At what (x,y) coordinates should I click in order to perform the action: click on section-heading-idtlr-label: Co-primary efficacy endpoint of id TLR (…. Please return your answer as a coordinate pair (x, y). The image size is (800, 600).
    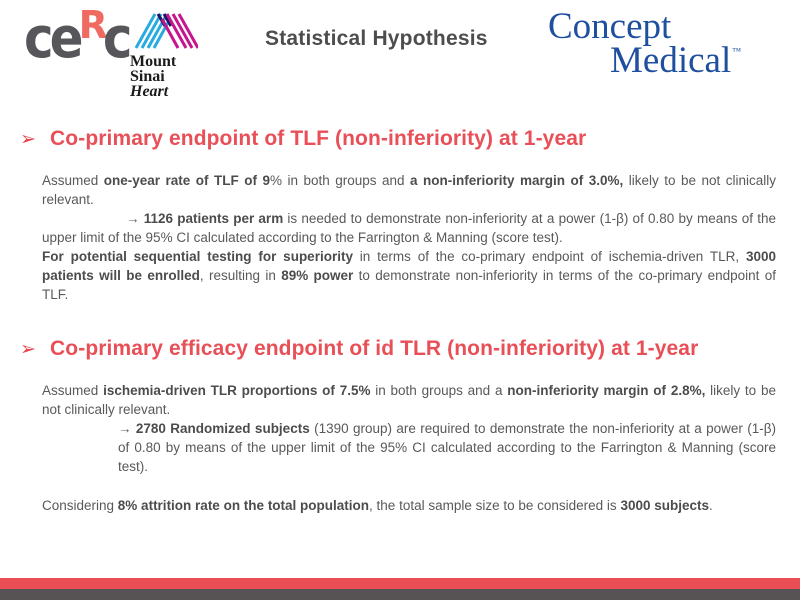
    Looking at the image, I should click on (374, 348).